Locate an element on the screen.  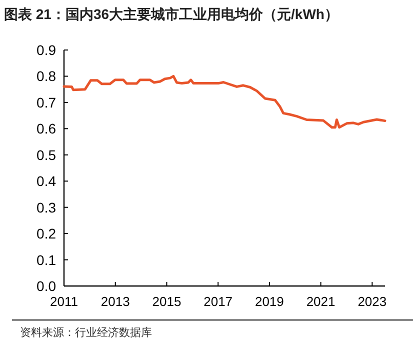
y-tick-label: 0.8 is located at coordinates (46, 76).